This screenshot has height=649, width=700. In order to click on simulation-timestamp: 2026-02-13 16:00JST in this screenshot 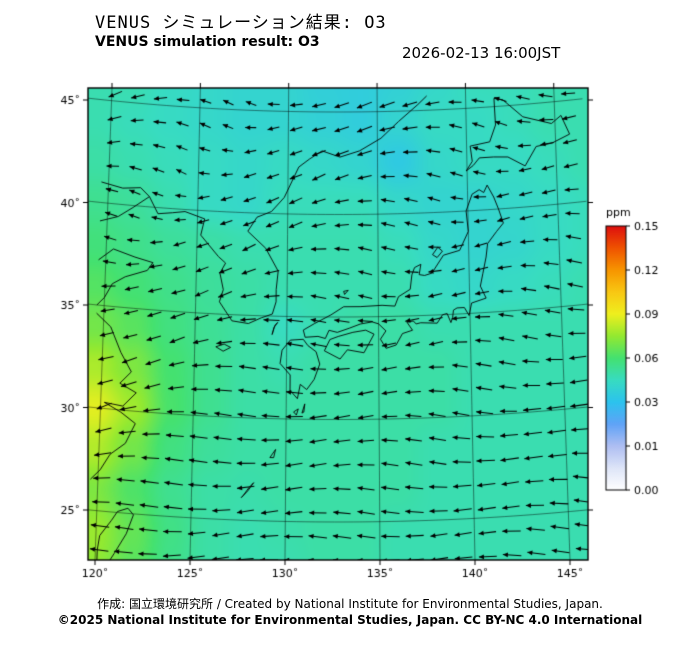, I will do `click(481, 53)`.